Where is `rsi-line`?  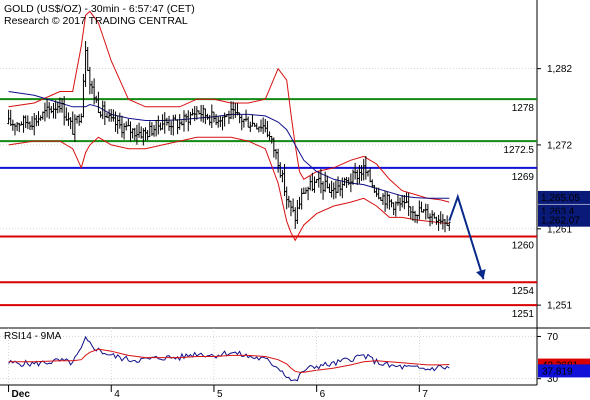
rsi-line is located at coordinates (229, 358).